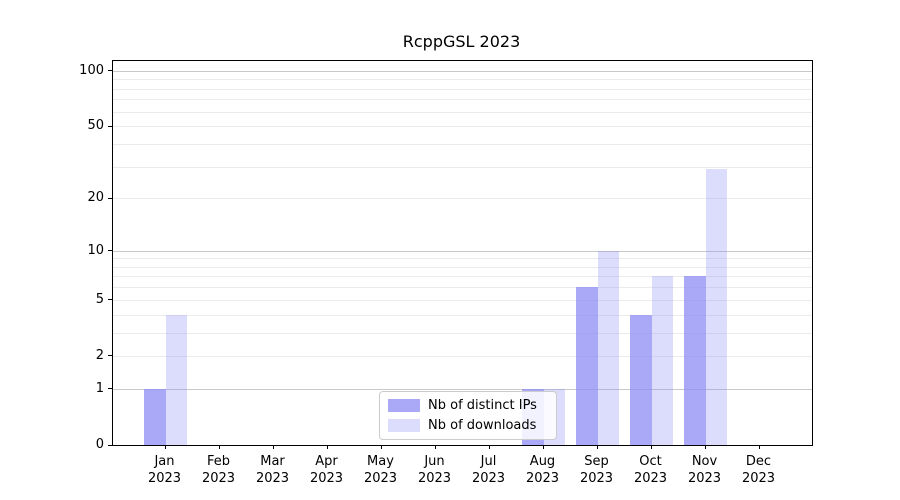 This screenshot has height=500, width=900. I want to click on bar-nb-of-distinct-ips-oct, so click(641, 379).